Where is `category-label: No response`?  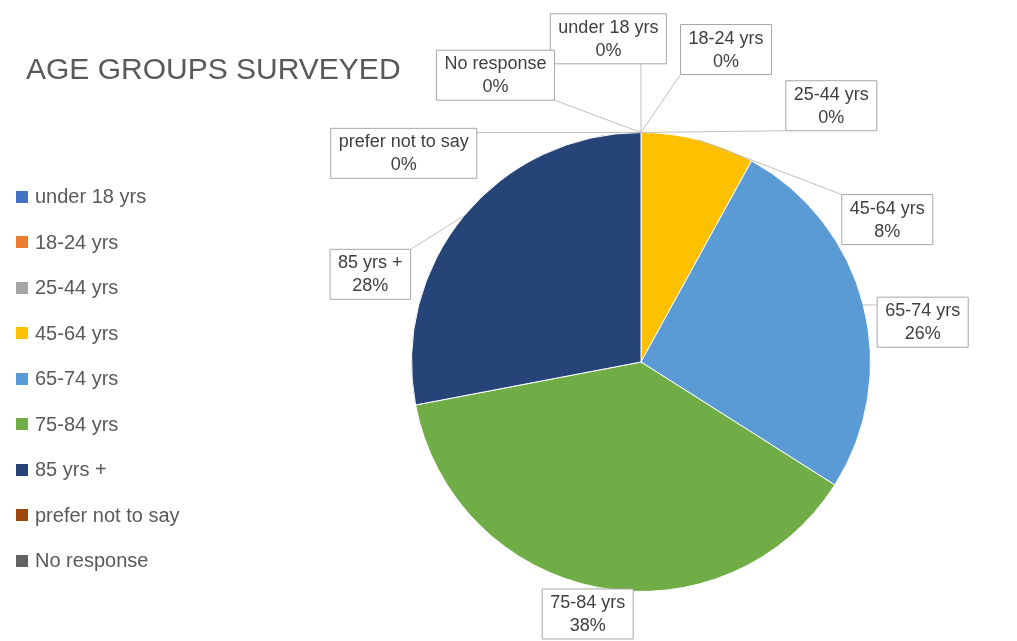 category-label: No response is located at coordinates (495, 63).